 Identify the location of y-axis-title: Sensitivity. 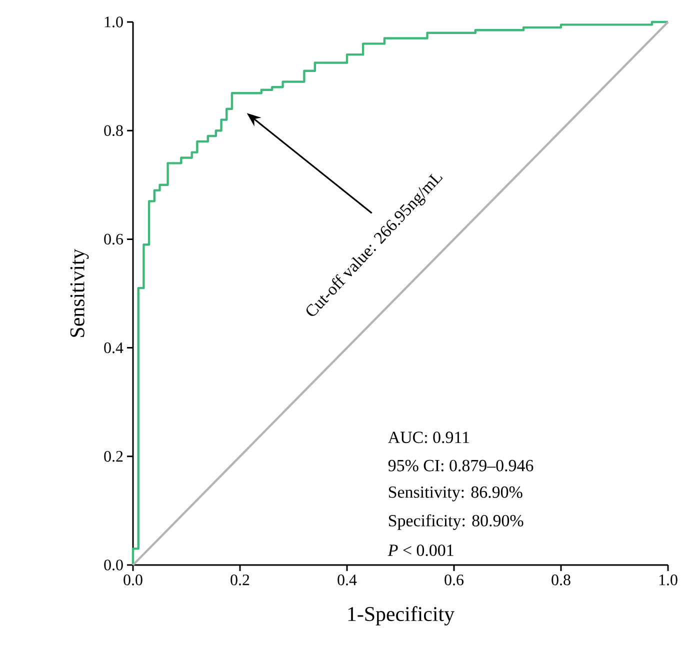
(79, 292).